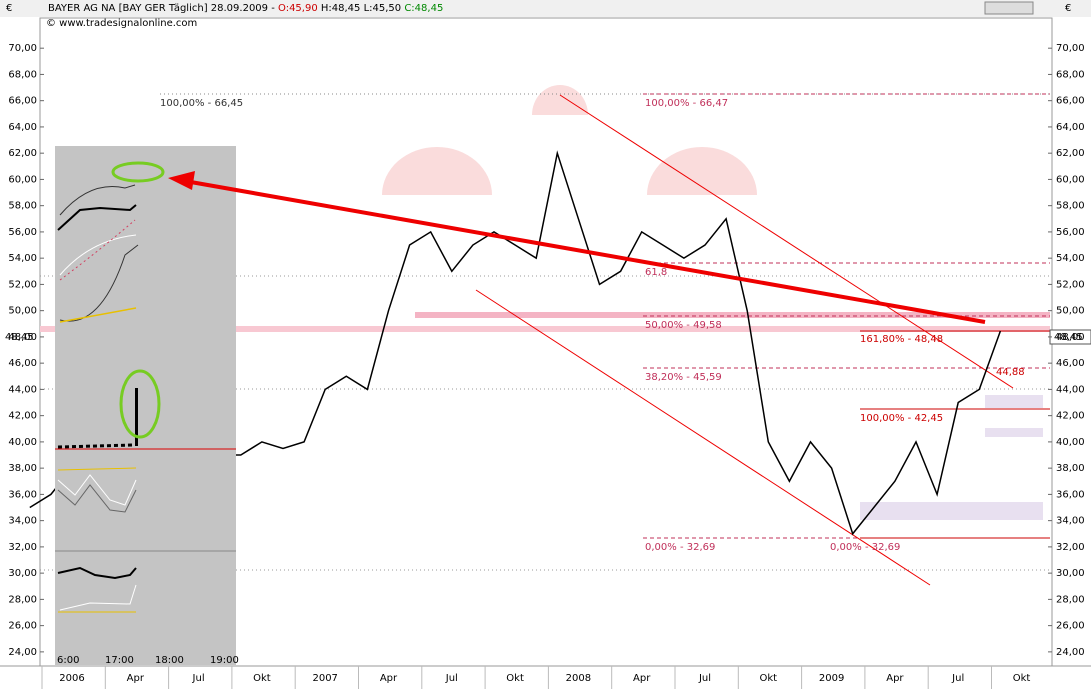 The width and height of the screenshot is (1091, 693). What do you see at coordinates (68, 660) in the screenshot?
I see `overlay-time: 6:00` at bounding box center [68, 660].